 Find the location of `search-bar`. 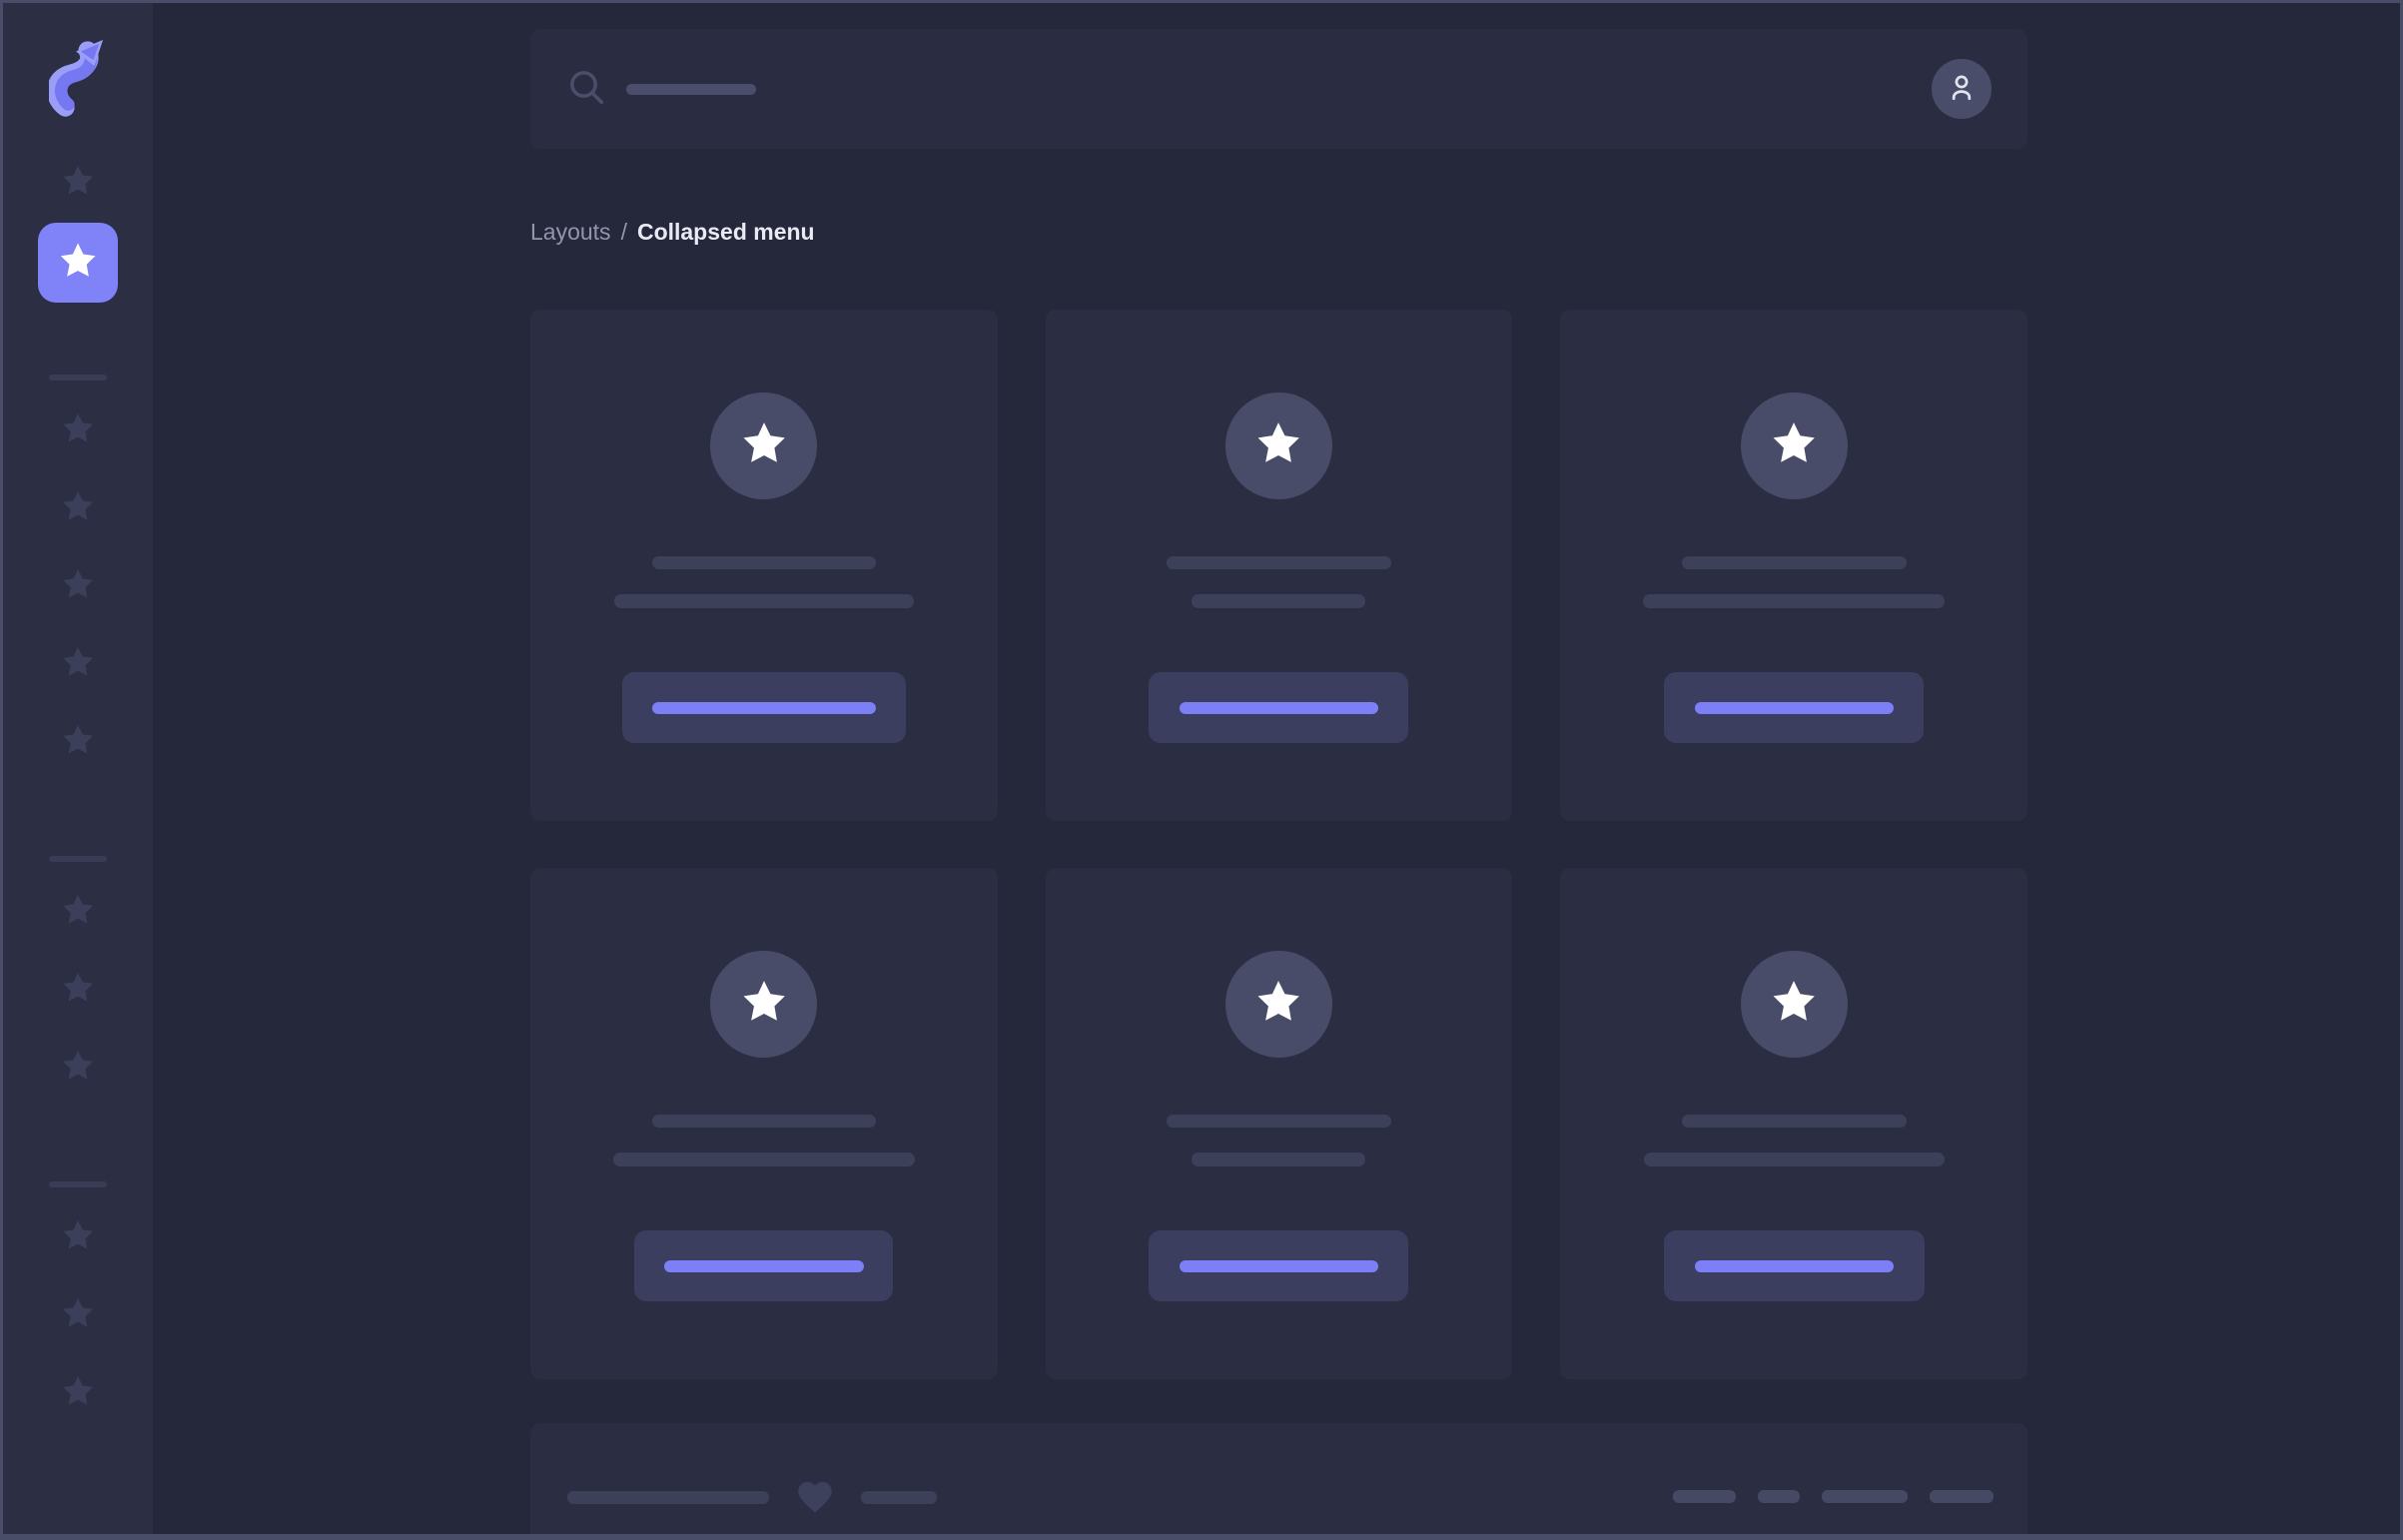

search-bar is located at coordinates (1278, 89).